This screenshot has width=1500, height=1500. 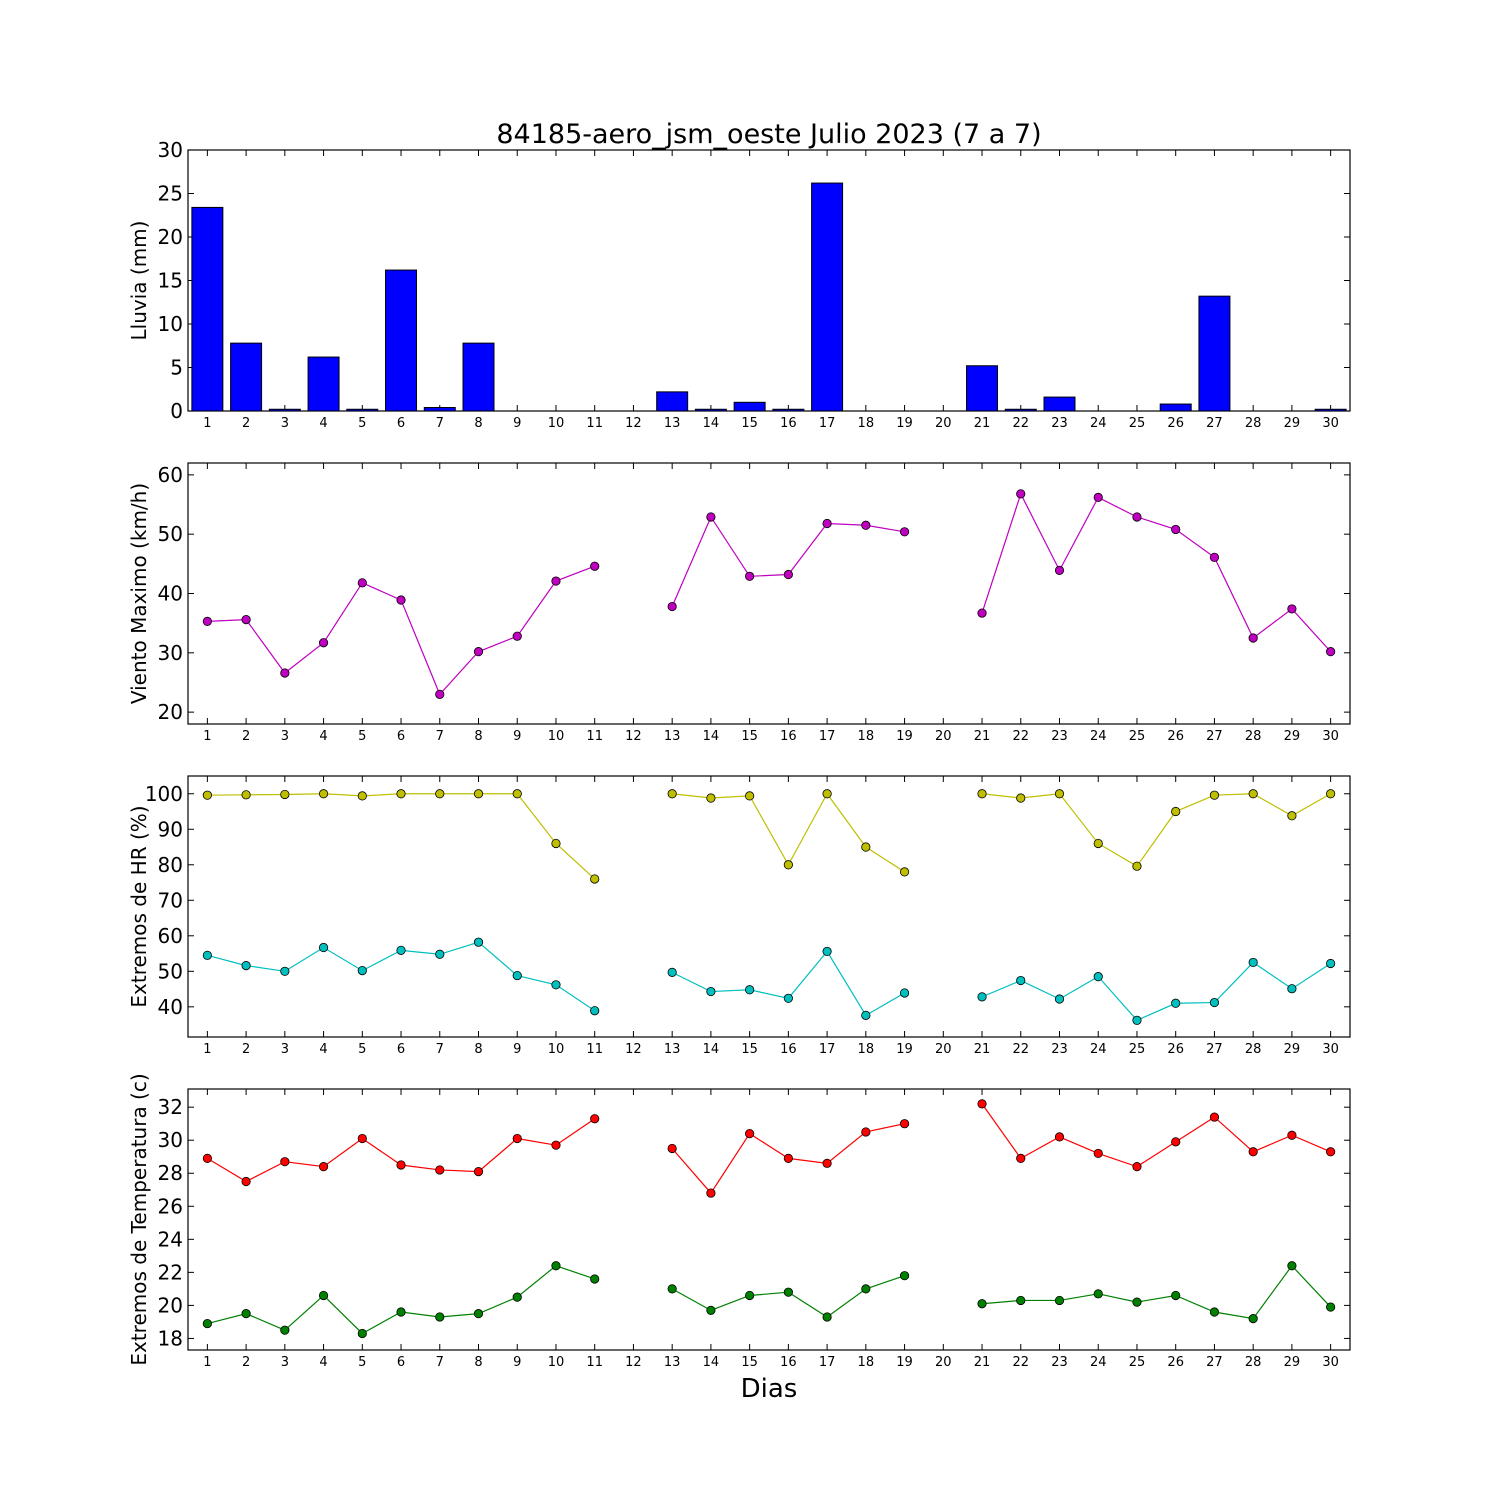 What do you see at coordinates (904, 1362) in the screenshot?
I see `x-tick-label: 19` at bounding box center [904, 1362].